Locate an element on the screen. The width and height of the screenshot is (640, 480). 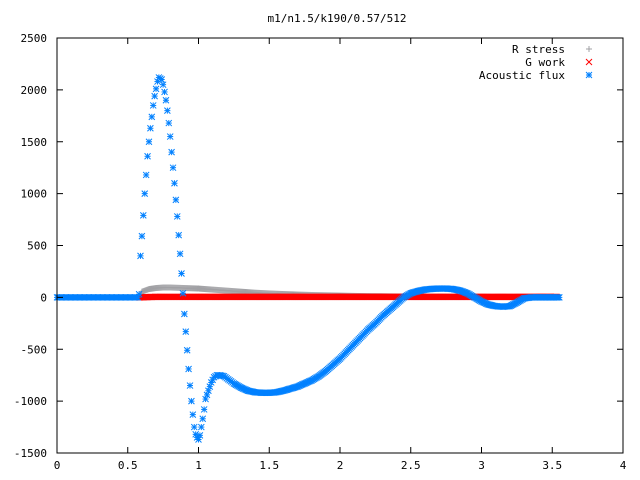
x-tick-label: 3 is located at coordinates (481, 465).